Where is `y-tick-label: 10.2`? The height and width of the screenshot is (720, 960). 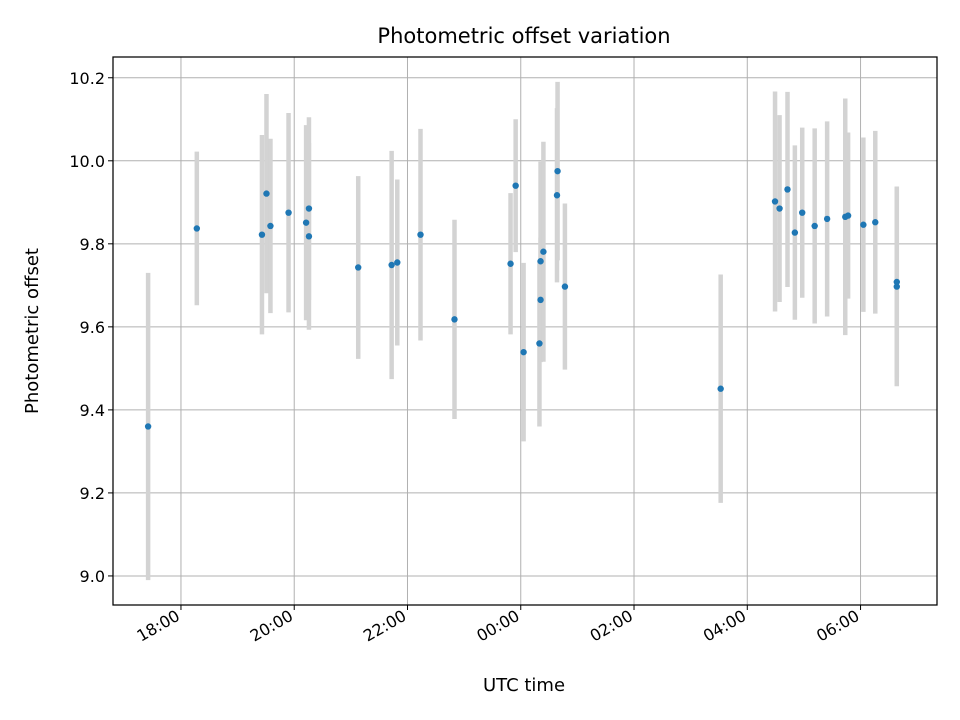
y-tick-label: 10.2 is located at coordinates (87, 78).